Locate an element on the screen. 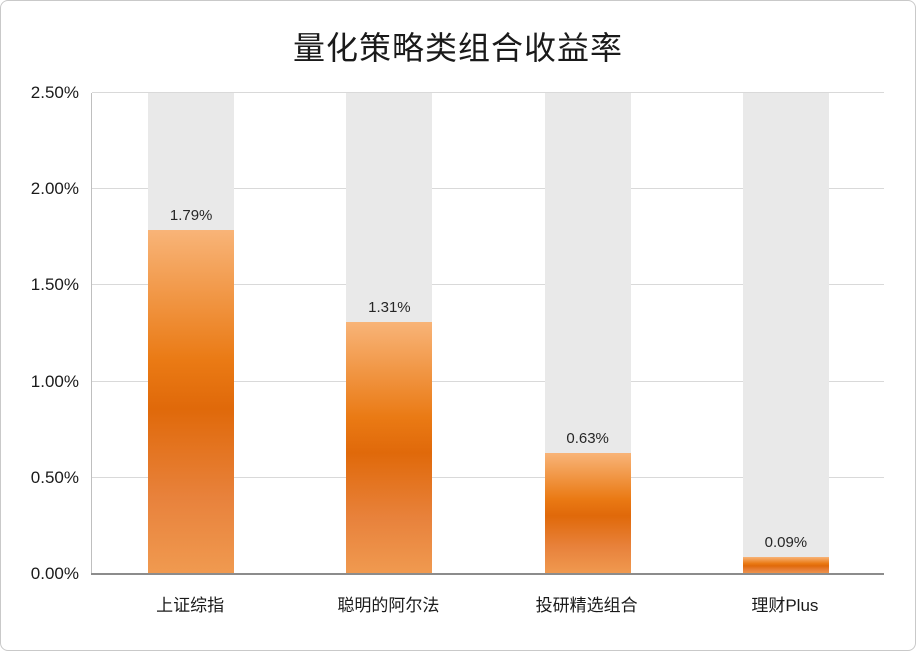 The height and width of the screenshot is (653, 918). y-tick-label: 0.00% is located at coordinates (54, 573).